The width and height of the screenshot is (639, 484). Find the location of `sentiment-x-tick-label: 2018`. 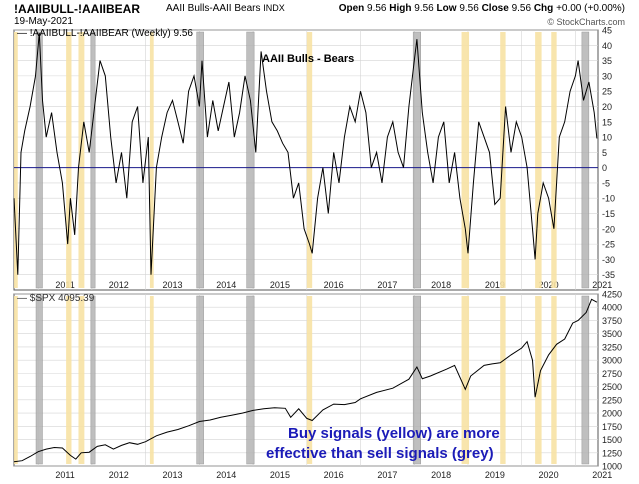

sentiment-x-tick-label: 2018 is located at coordinates (441, 285).